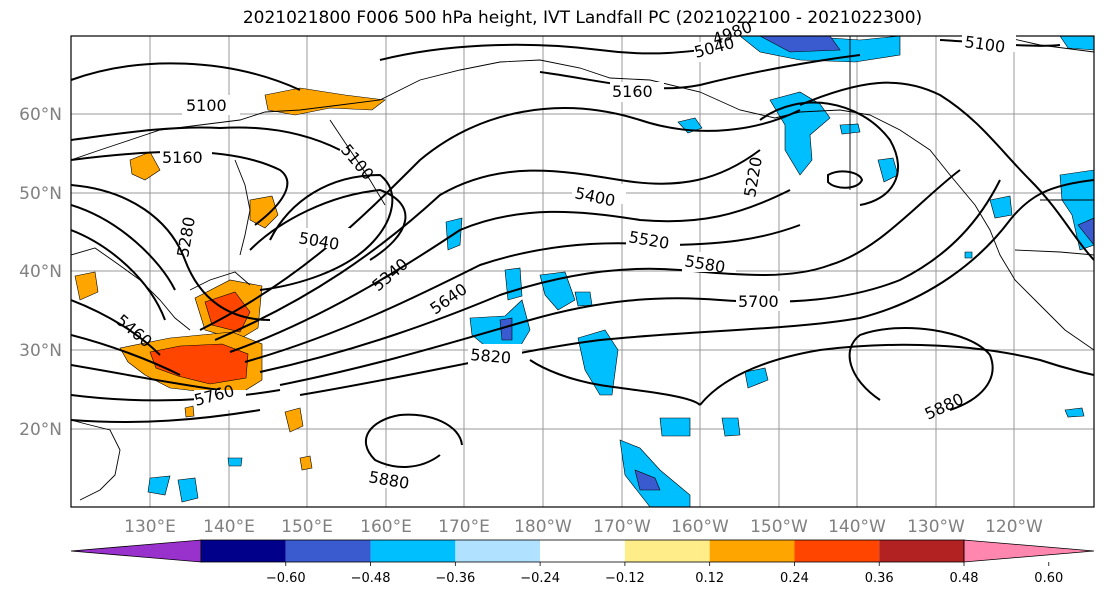 The width and height of the screenshot is (1105, 601). Describe the element at coordinates (1014, 527) in the screenshot. I see `lon-label: 120°W` at that location.